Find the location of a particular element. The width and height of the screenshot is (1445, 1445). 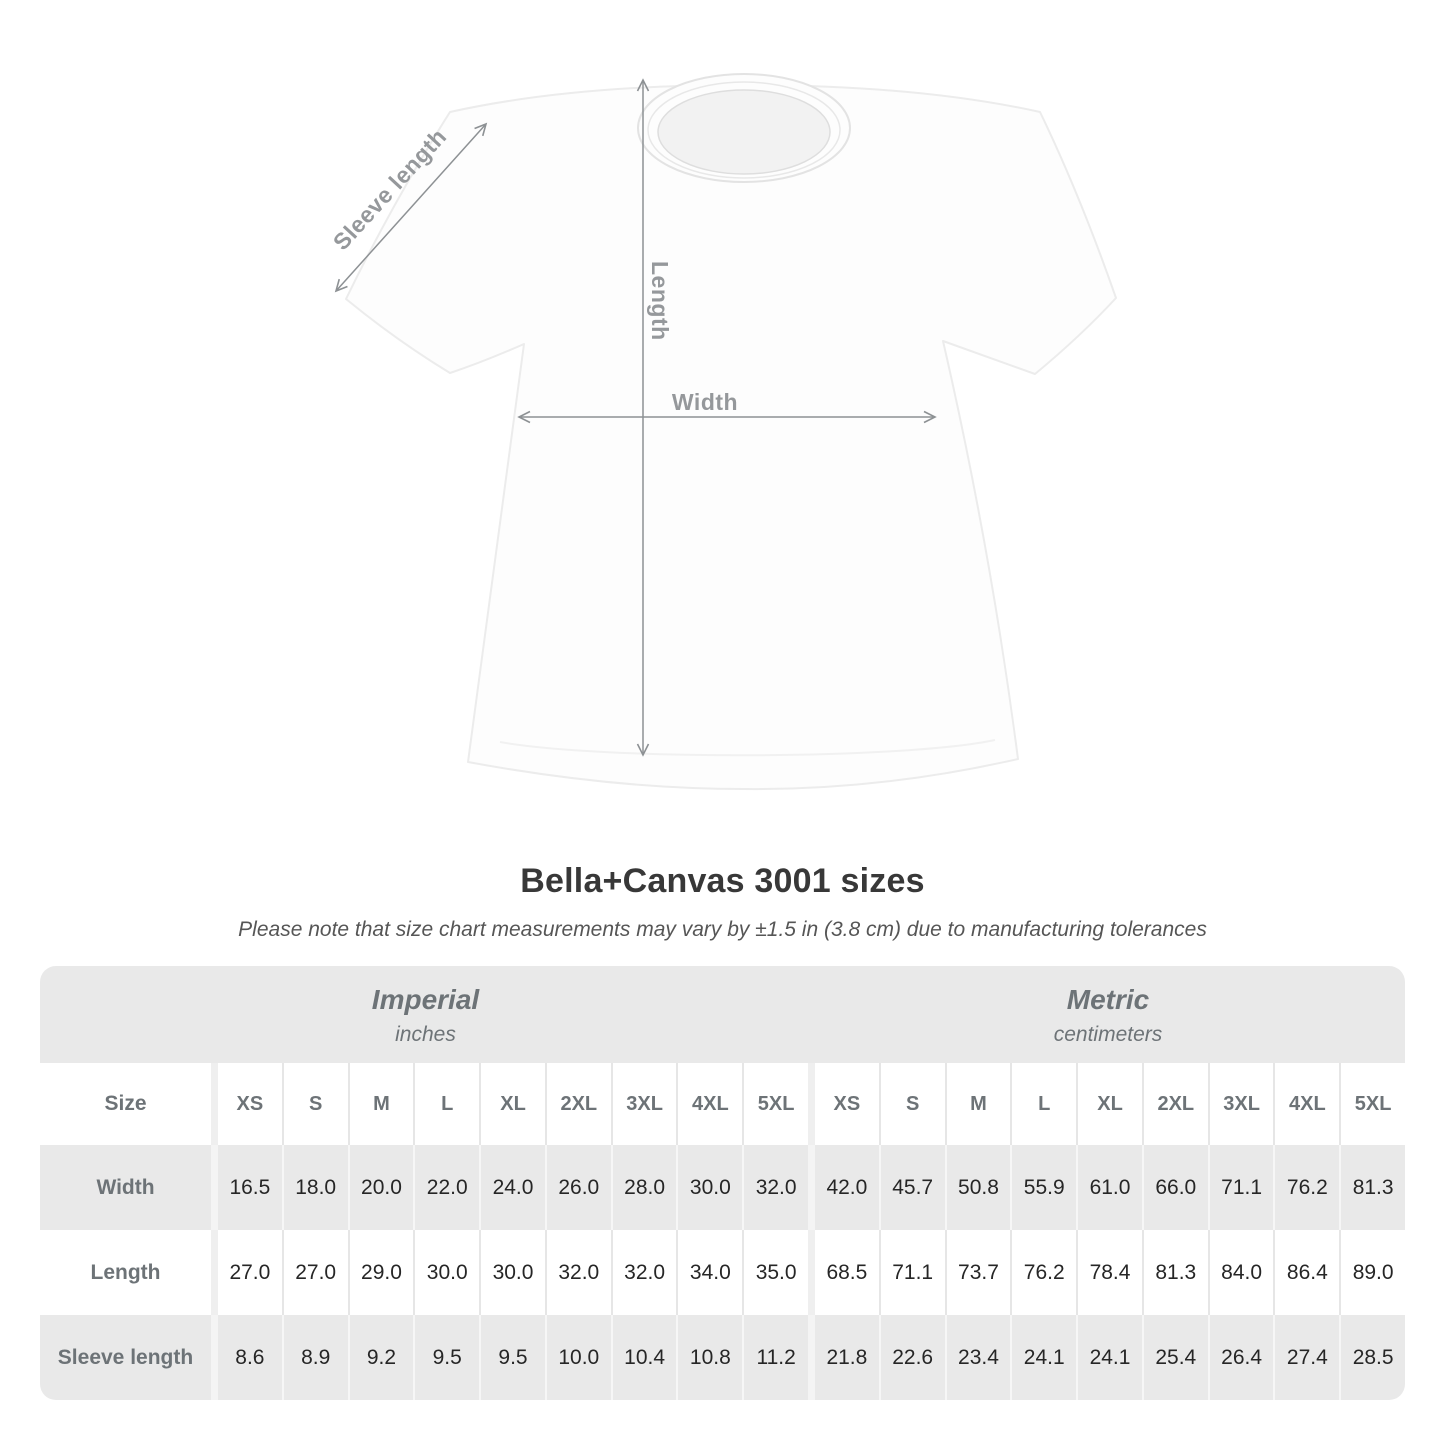

width-value: 42.0 is located at coordinates (847, 1187).